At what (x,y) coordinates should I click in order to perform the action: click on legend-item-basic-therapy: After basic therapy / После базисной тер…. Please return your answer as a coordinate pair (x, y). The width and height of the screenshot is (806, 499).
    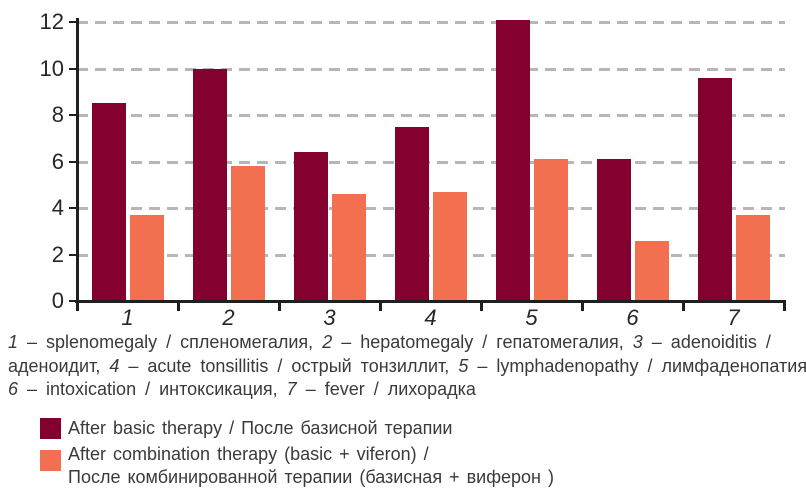
    Looking at the image, I should click on (297, 429).